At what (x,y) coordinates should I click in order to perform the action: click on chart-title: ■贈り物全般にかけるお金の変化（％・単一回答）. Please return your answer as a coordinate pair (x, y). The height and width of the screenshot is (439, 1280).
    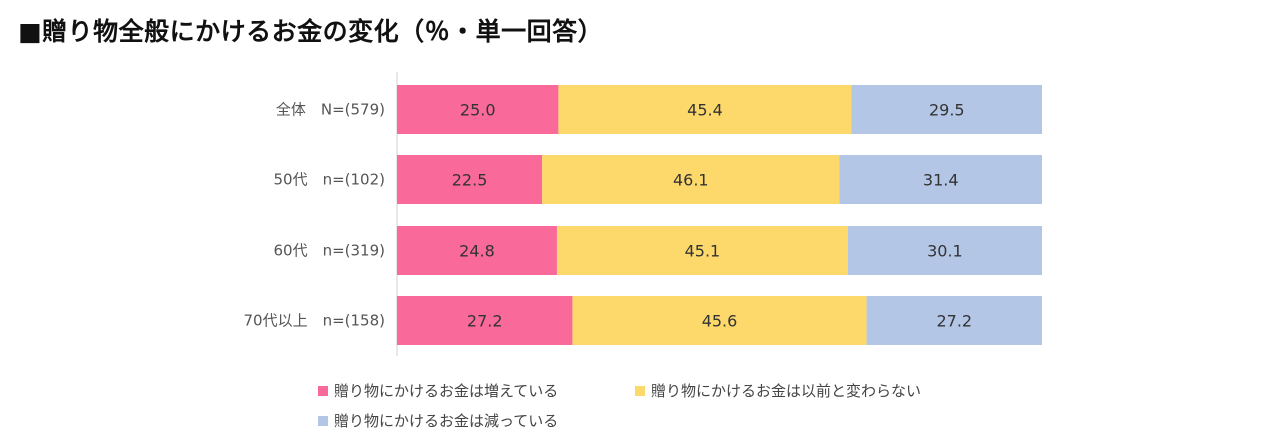
    Looking at the image, I should click on (311, 31).